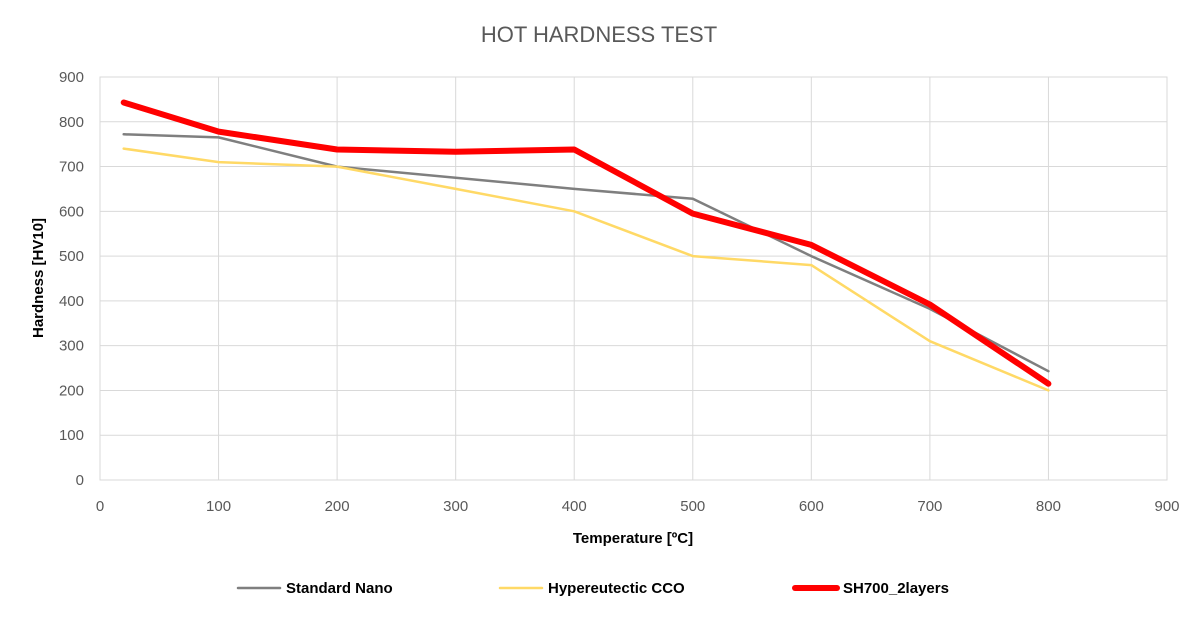 The height and width of the screenshot is (624, 1200). I want to click on y-tick-label: 500, so click(71, 256).